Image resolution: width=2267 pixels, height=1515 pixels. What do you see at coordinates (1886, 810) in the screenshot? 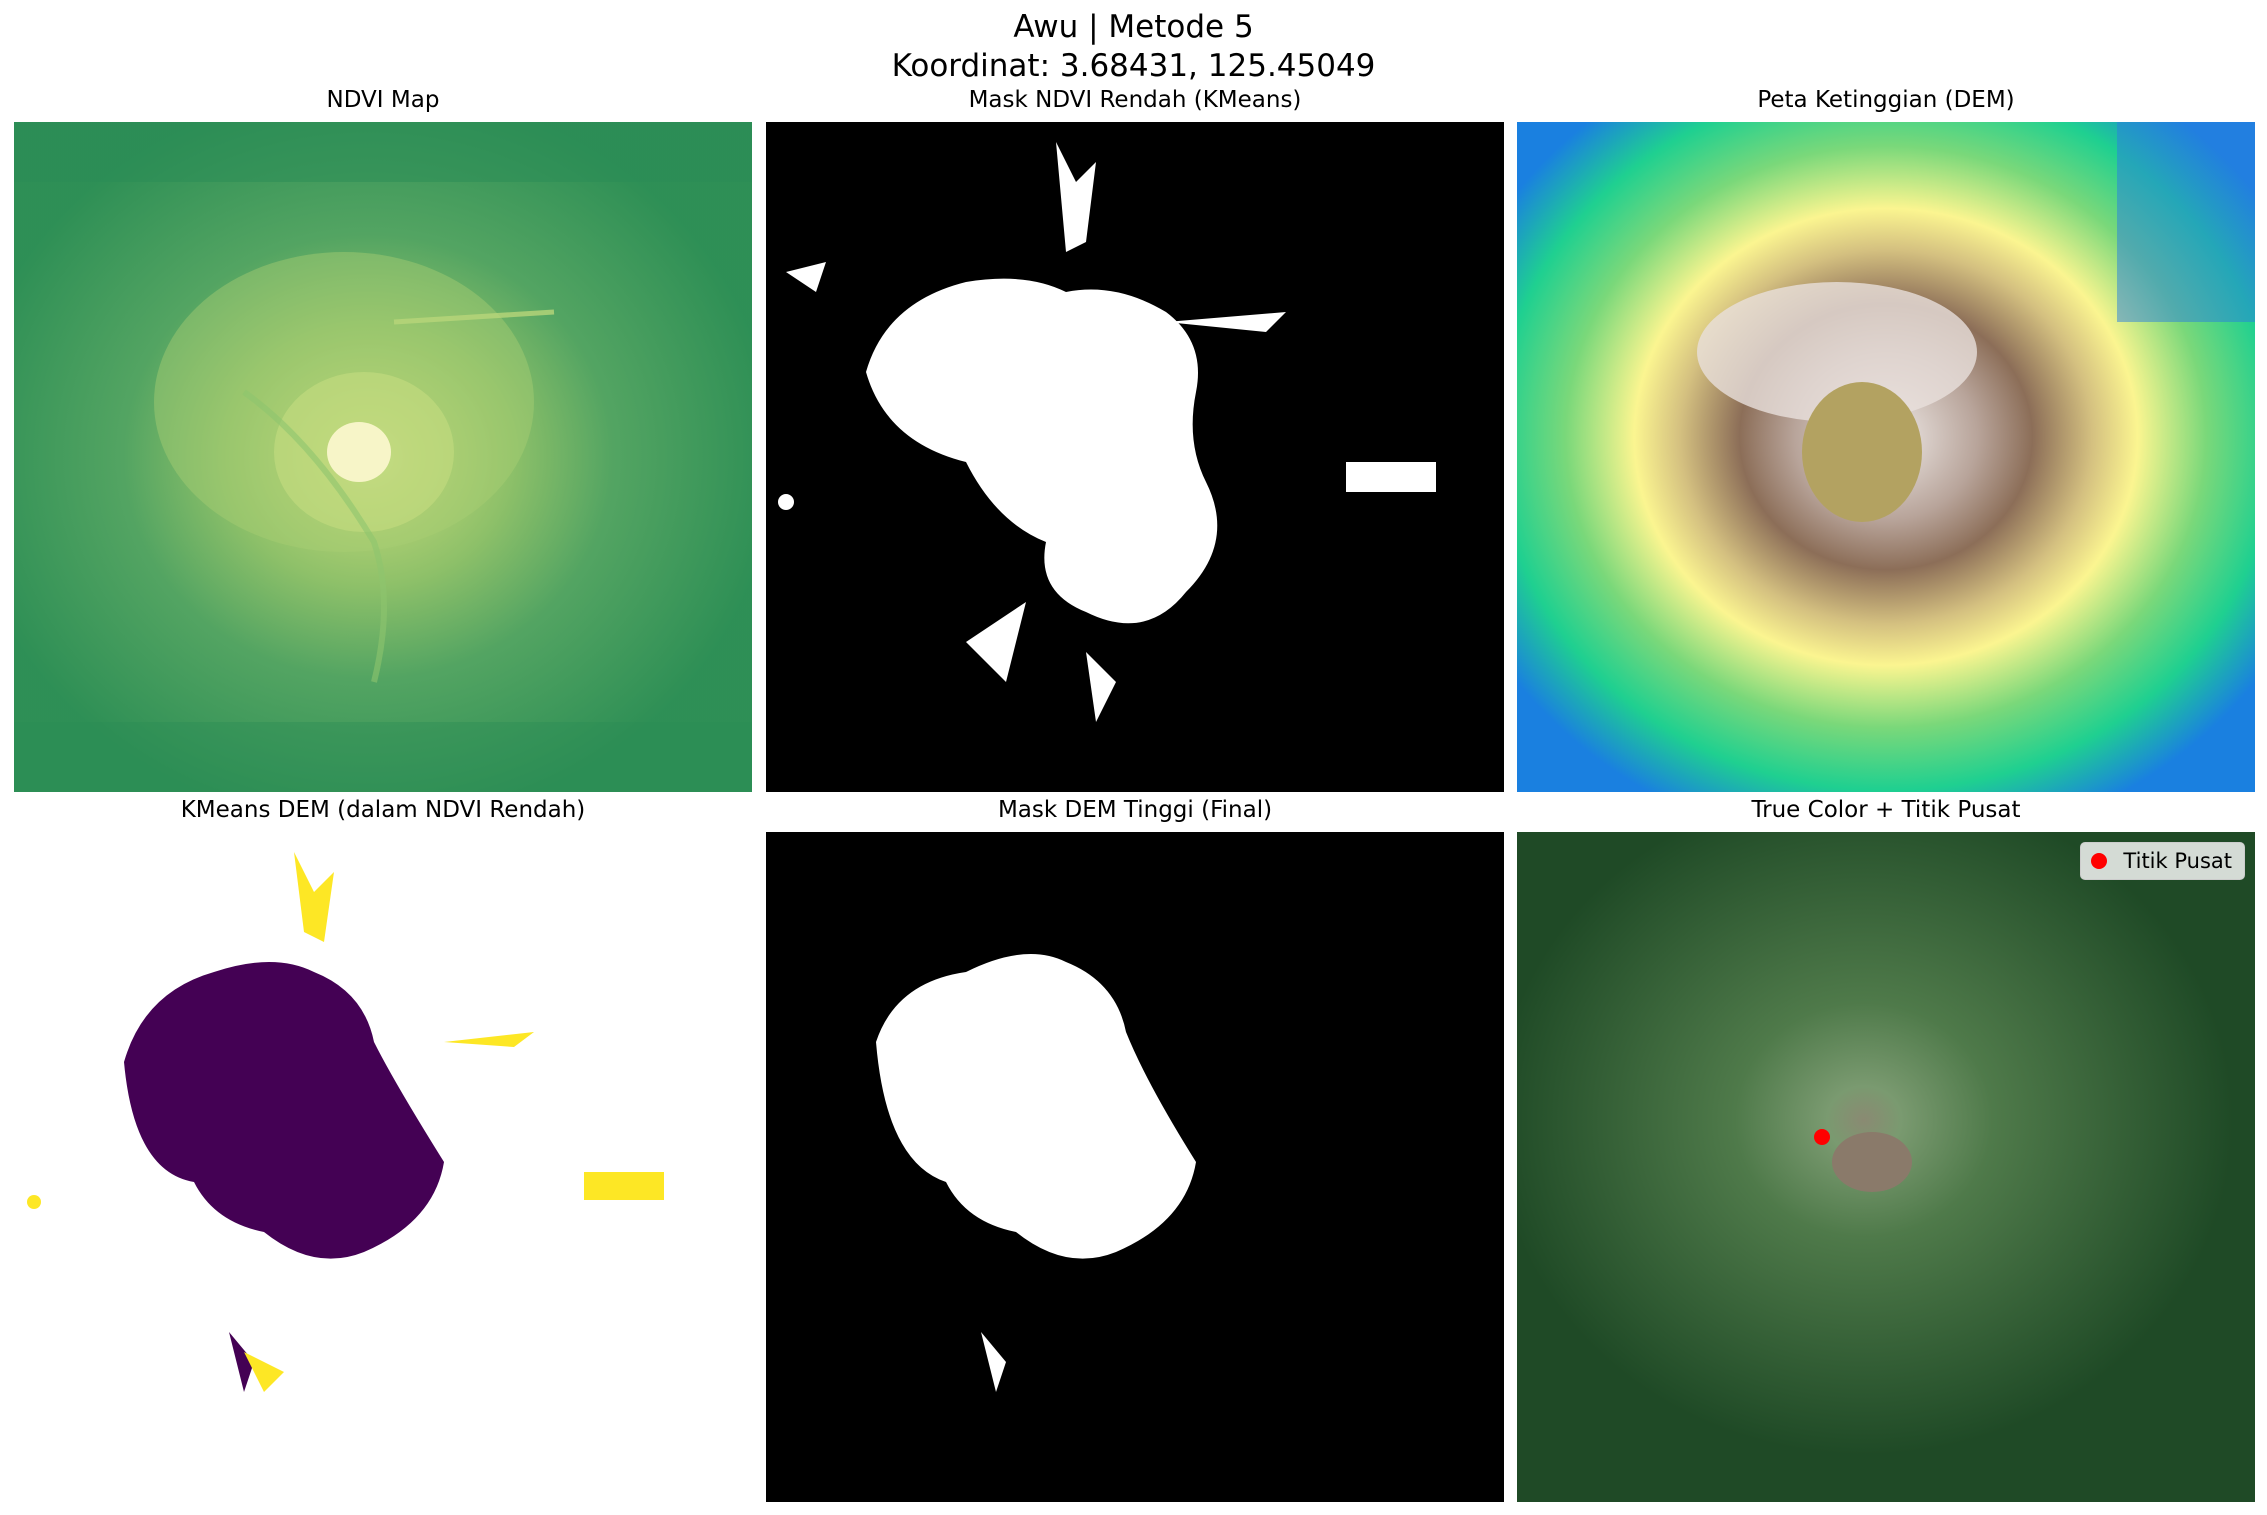
I see `panel-title-true-color: True Color + Titik Pusat` at bounding box center [1886, 810].